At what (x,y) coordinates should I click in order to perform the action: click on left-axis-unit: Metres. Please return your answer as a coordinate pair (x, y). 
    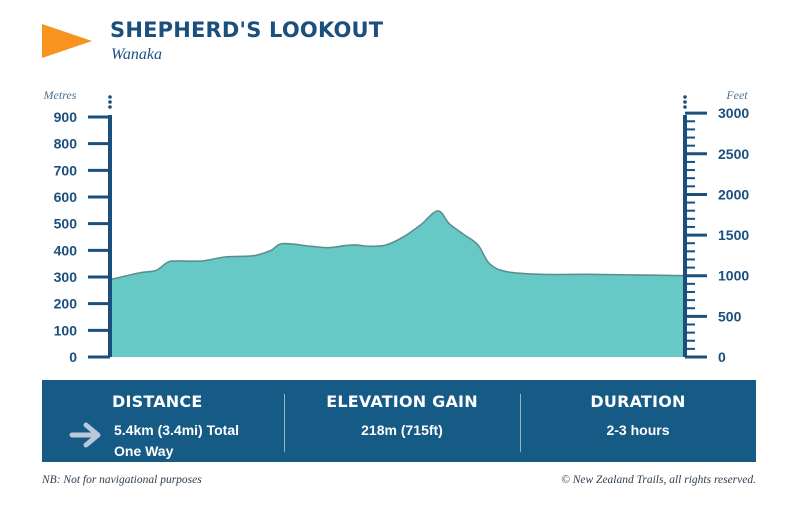
    Looking at the image, I should click on (60, 95).